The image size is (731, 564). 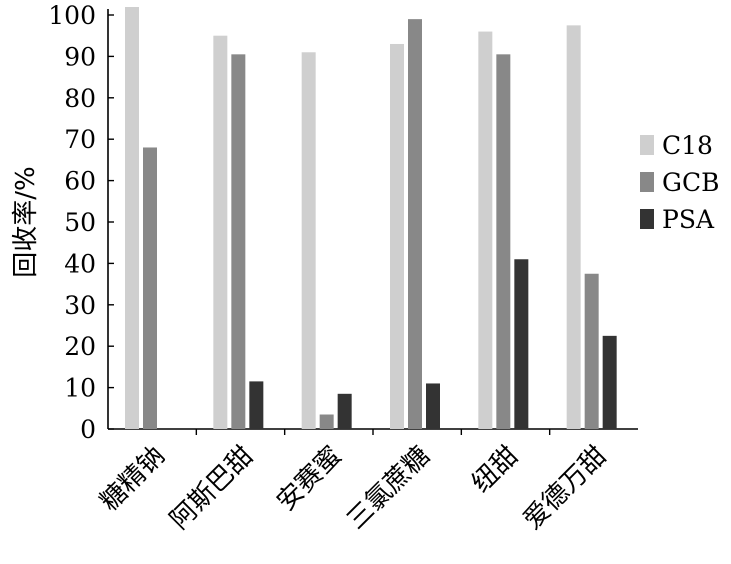 I want to click on y-tick-label: 90, so click(x=80, y=56).